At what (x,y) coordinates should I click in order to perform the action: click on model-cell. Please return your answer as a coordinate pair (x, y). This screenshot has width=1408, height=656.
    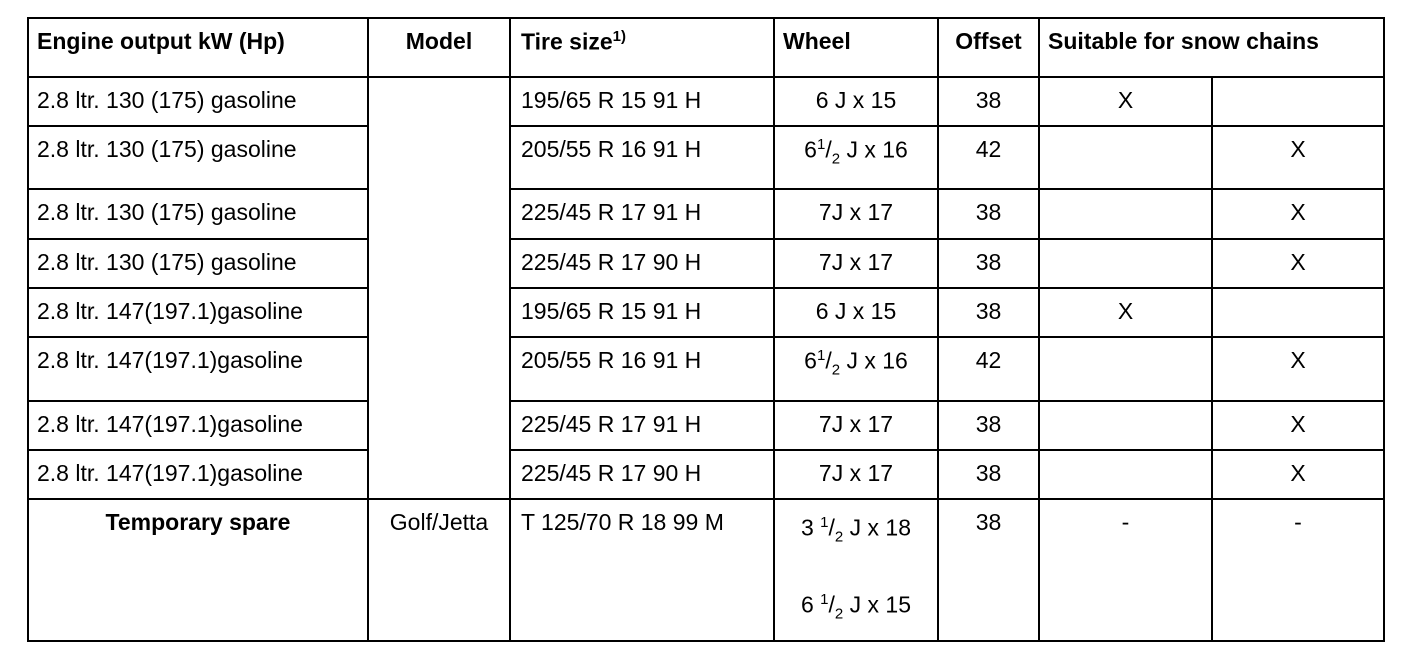
    Looking at the image, I should click on (439, 288).